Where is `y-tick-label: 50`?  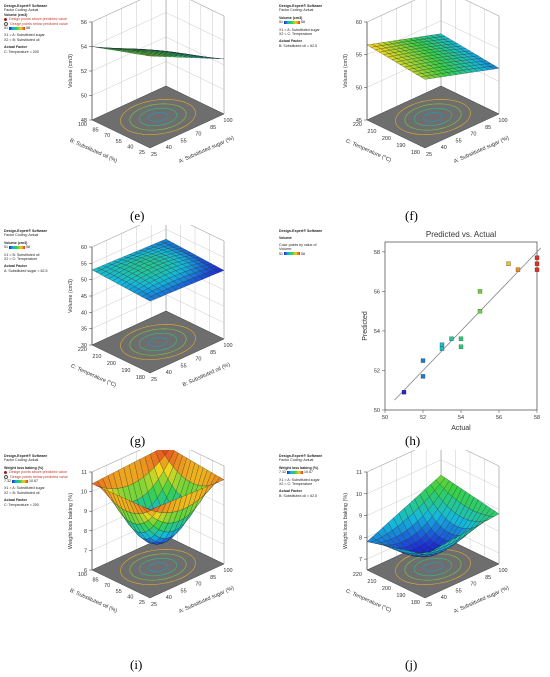
y-tick-label: 50 is located at coordinates (377, 411).